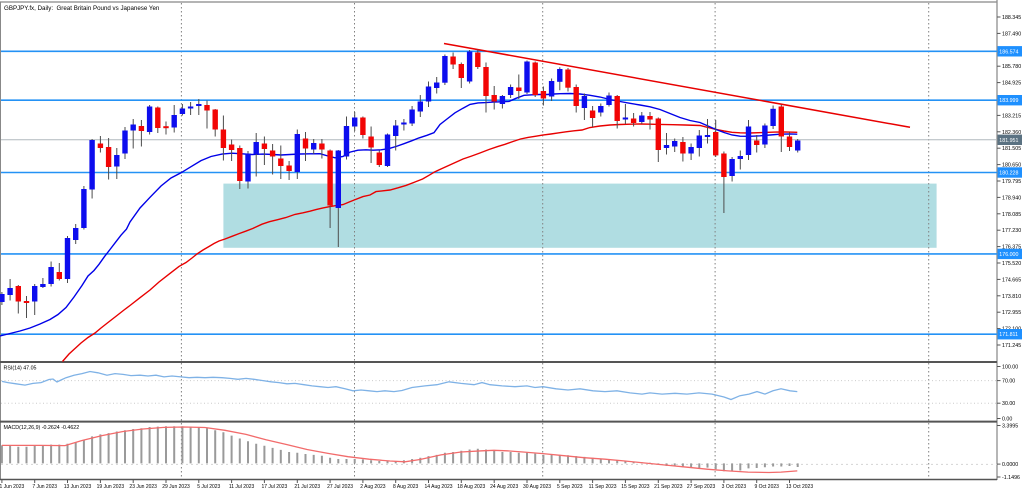 Image resolution: width=1024 pixels, height=491 pixels. What do you see at coordinates (1011, 313) in the screenshot?
I see `svg-text: 172.955` at bounding box center [1011, 313].